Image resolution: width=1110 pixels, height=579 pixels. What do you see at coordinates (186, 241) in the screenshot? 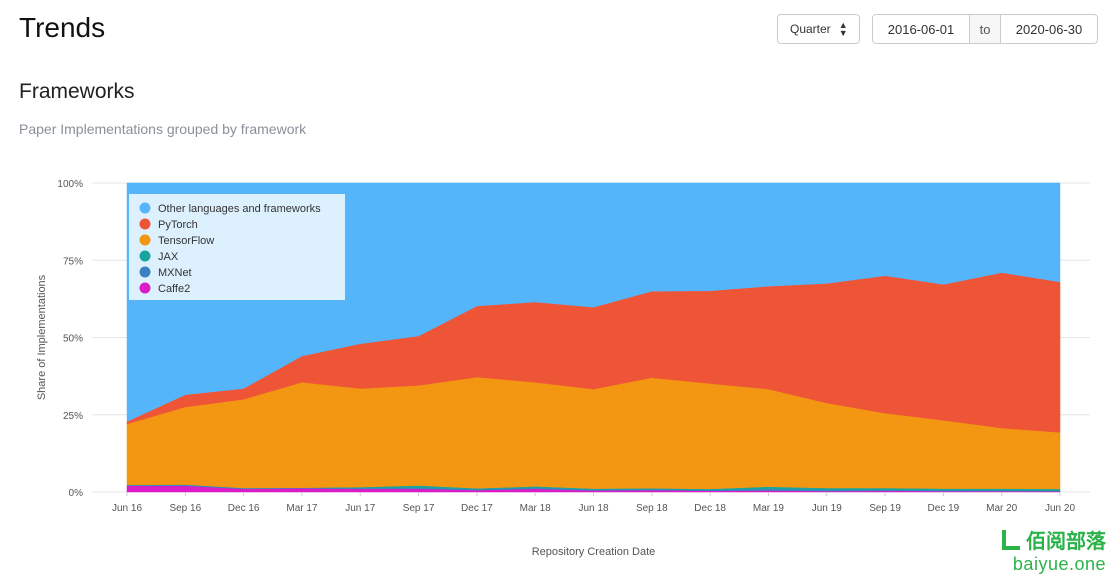
I see `legend-item-label: TensorFlow` at bounding box center [186, 241].